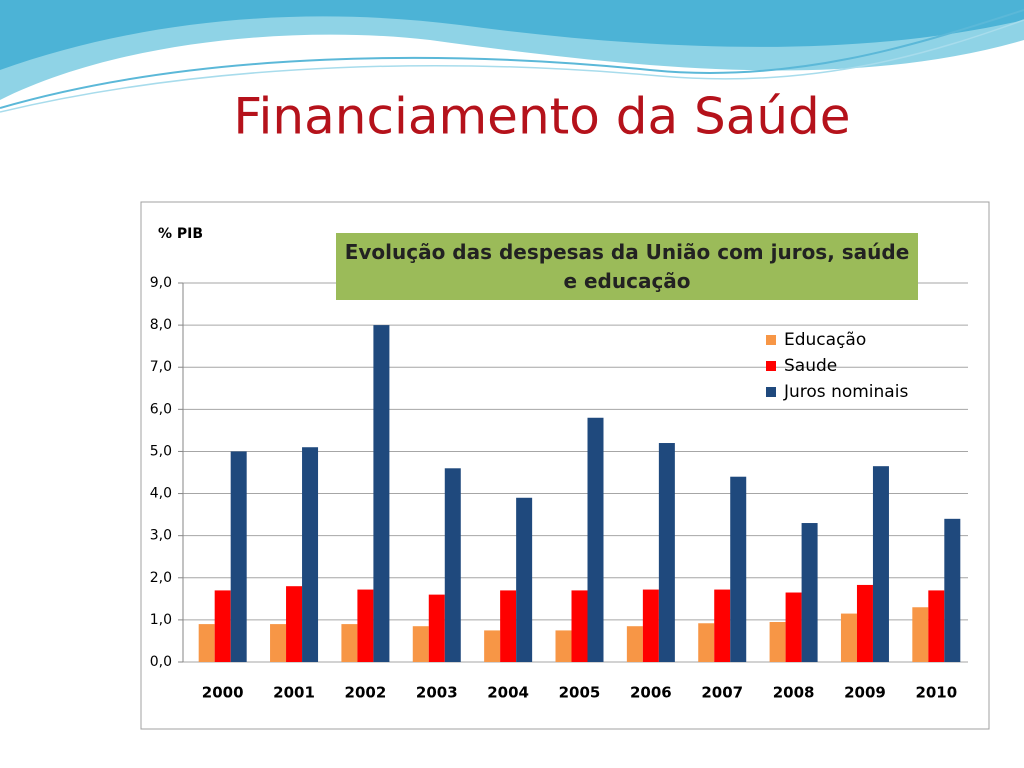  Describe the element at coordinates (161, 662) in the screenshot. I see `y-tick-label: 0,0` at that location.